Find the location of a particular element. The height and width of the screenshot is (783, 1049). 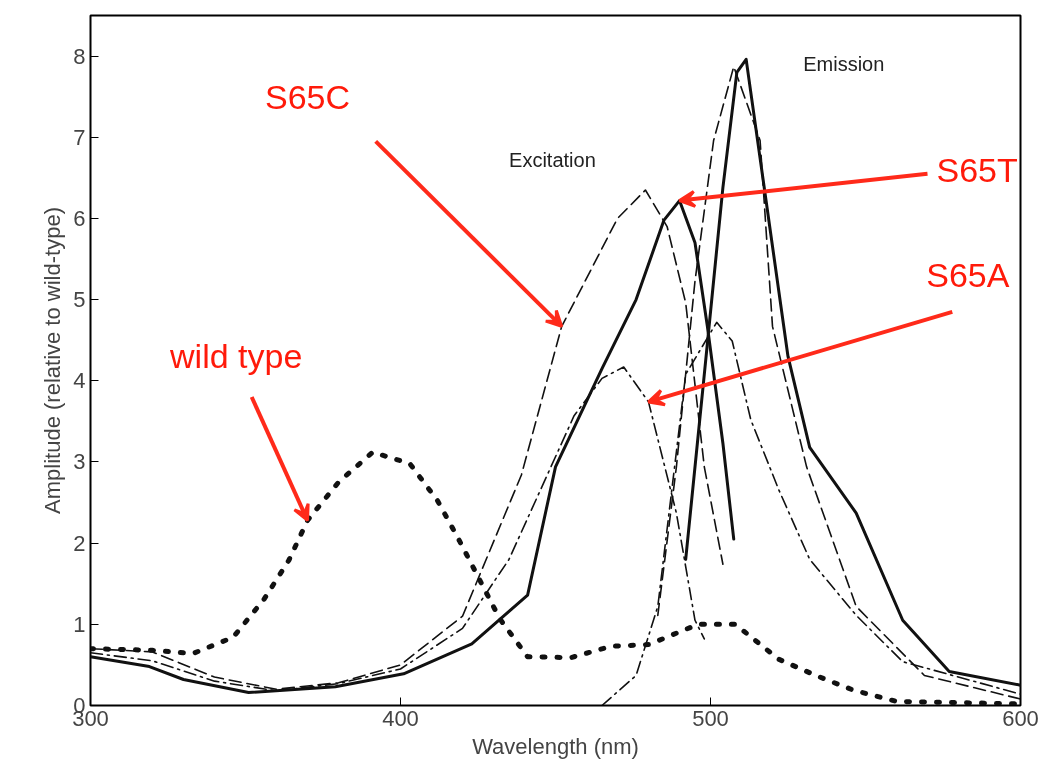

y-tick-label: 4 is located at coordinates (79, 381).